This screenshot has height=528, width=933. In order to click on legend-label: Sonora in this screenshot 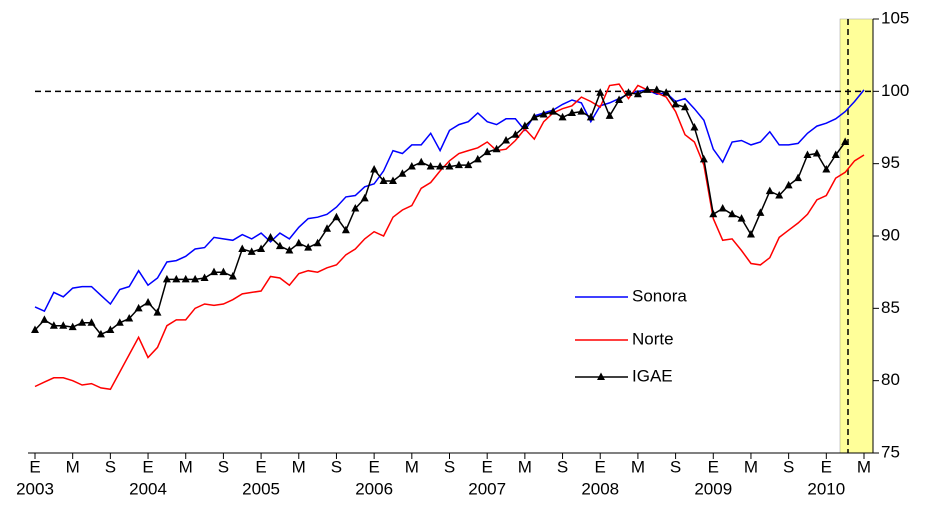, I will do `click(659, 295)`.